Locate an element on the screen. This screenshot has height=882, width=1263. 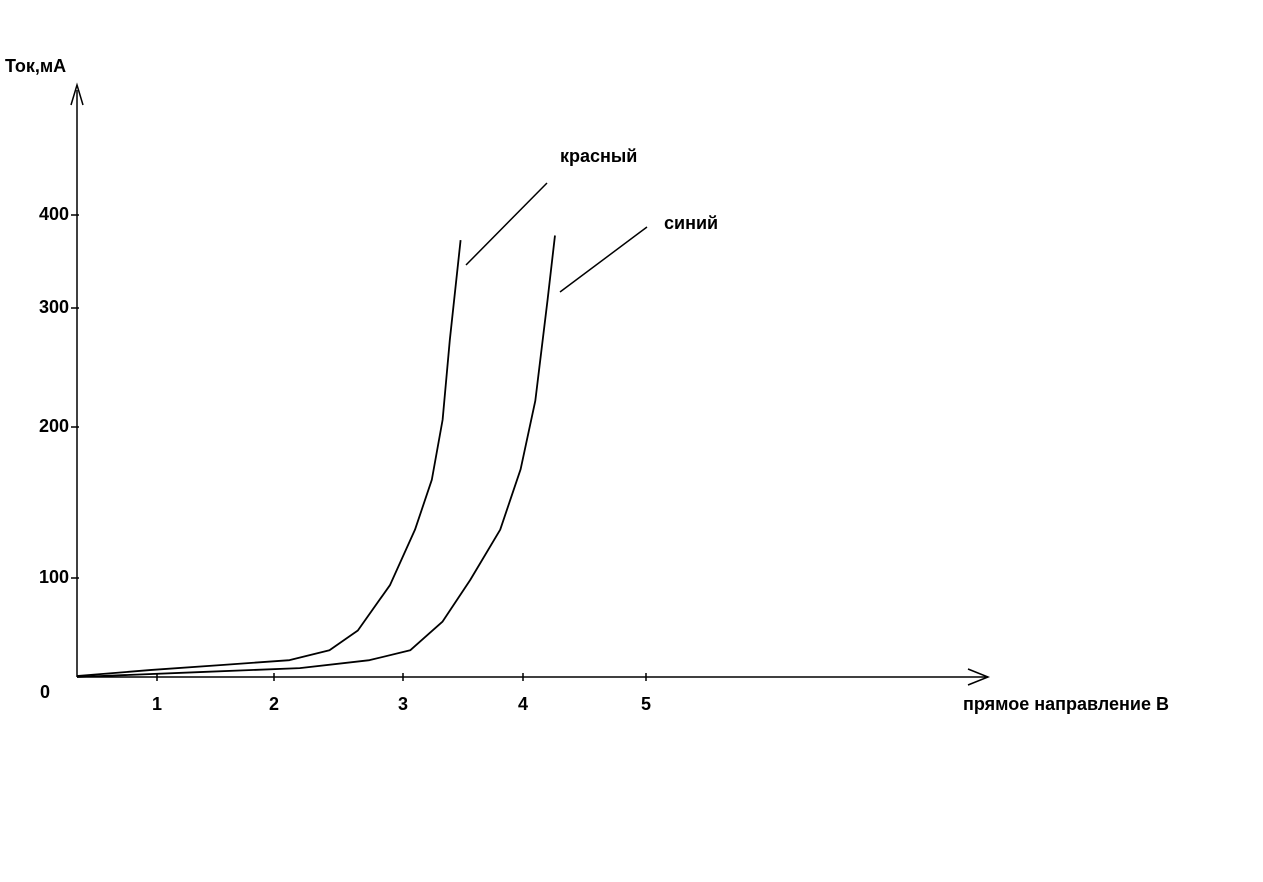
y-tick-label: 400 is located at coordinates (54, 214).